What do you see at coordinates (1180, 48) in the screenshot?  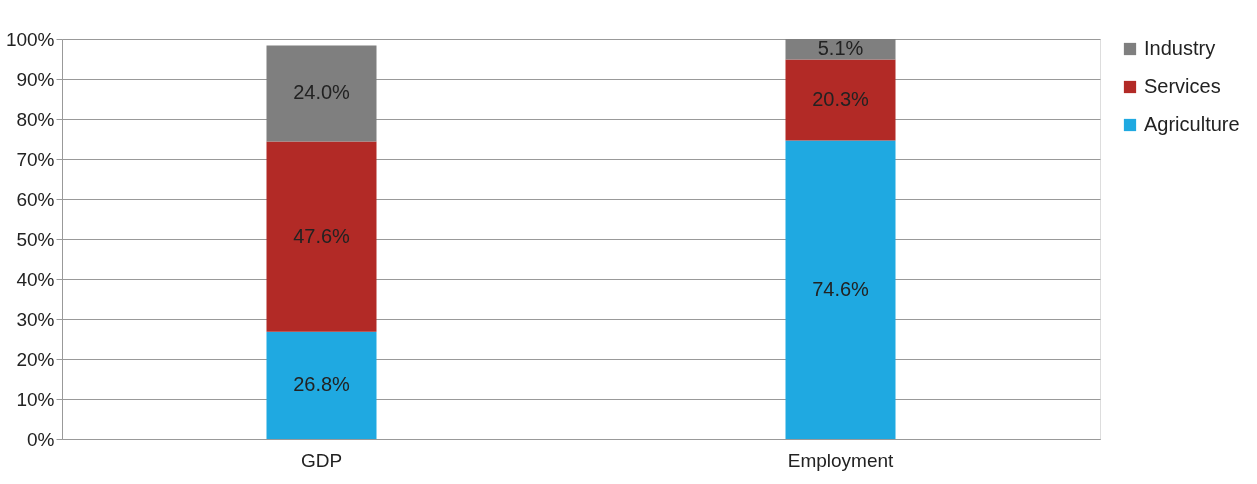 I see `legend-label: Industry` at bounding box center [1180, 48].